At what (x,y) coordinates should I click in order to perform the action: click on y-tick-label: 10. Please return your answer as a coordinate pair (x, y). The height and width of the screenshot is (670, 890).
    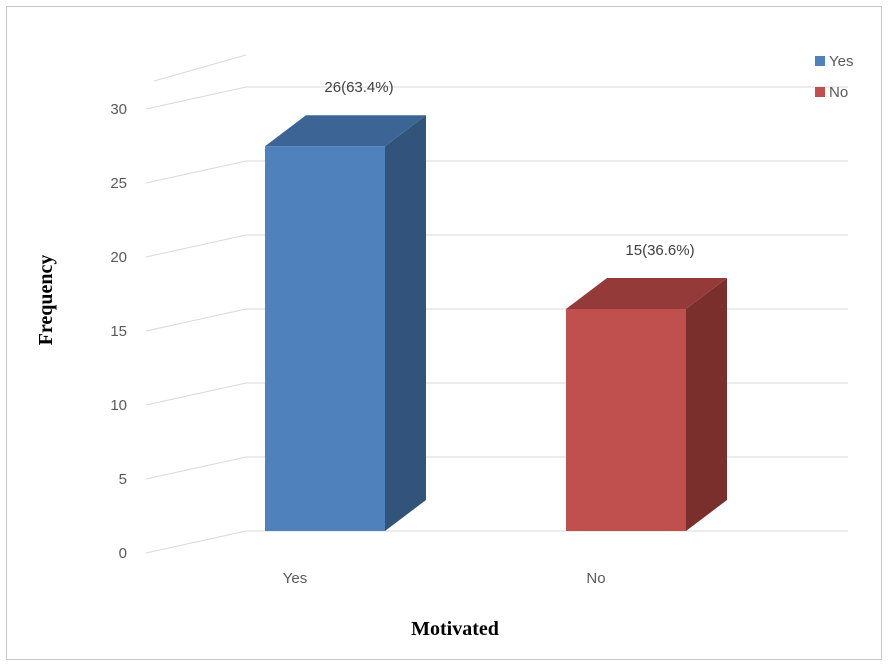
    Looking at the image, I should click on (118, 405).